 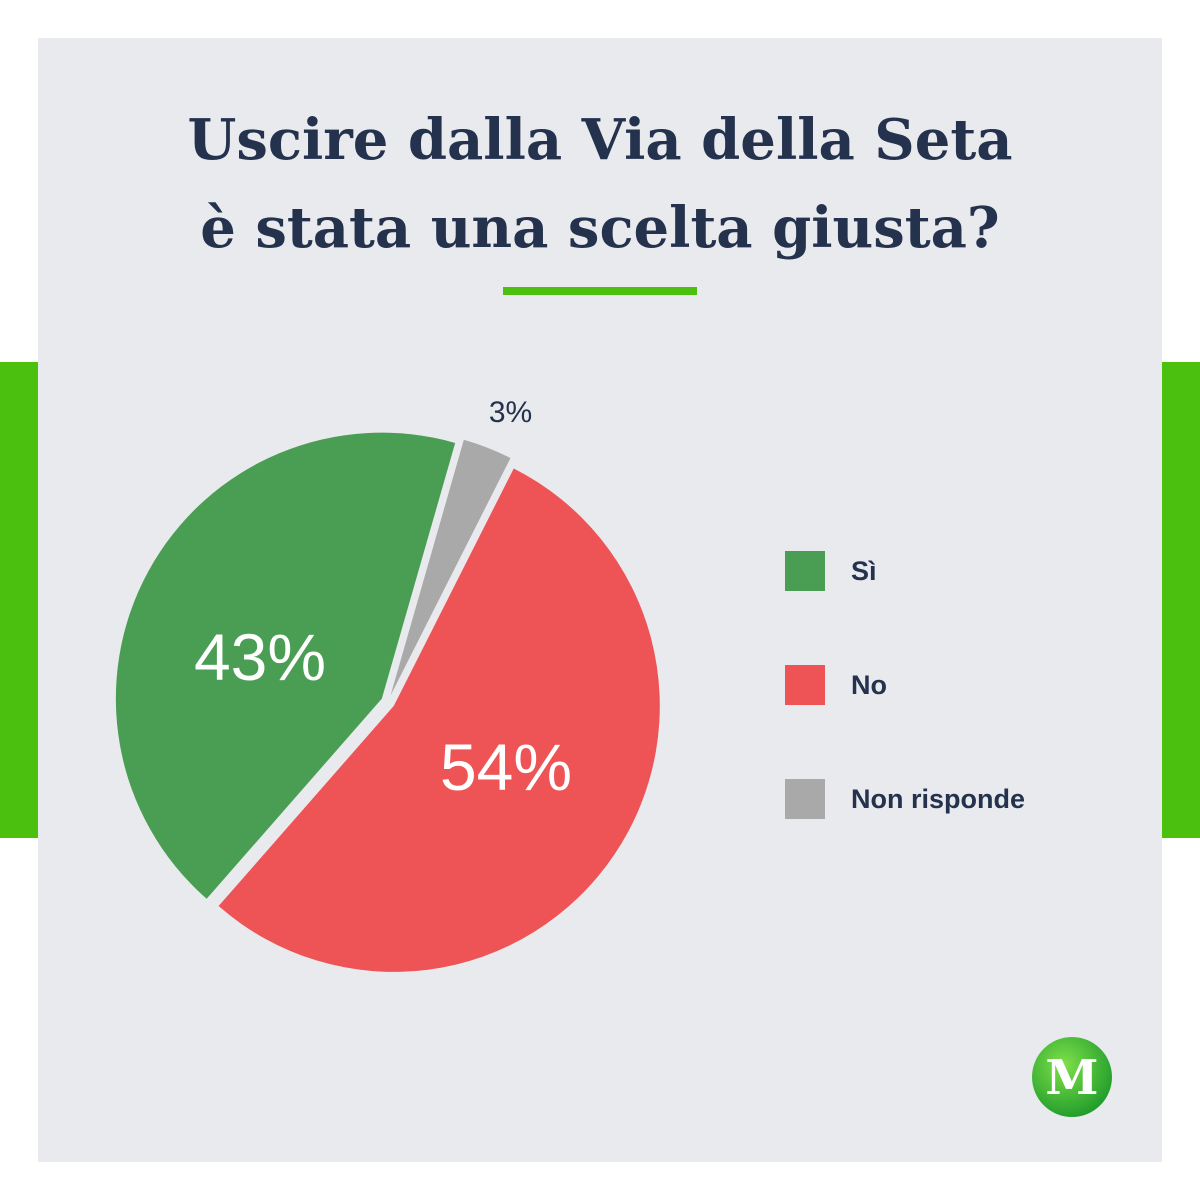 I want to click on left-accent-bar, so click(x=20, y=600).